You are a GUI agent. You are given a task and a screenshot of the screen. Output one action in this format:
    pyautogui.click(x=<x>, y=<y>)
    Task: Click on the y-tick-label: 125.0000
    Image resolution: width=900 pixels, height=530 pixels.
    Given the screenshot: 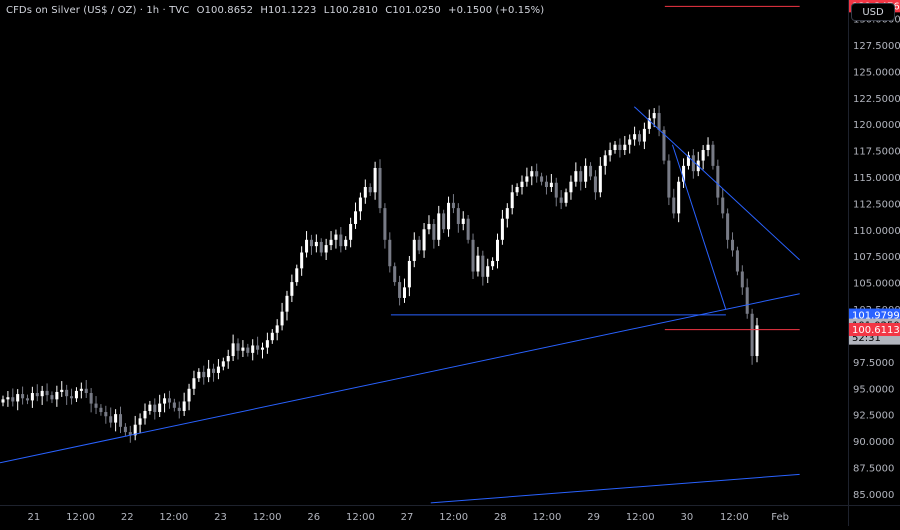 What is the action you would take?
    pyautogui.click(x=876, y=72)
    